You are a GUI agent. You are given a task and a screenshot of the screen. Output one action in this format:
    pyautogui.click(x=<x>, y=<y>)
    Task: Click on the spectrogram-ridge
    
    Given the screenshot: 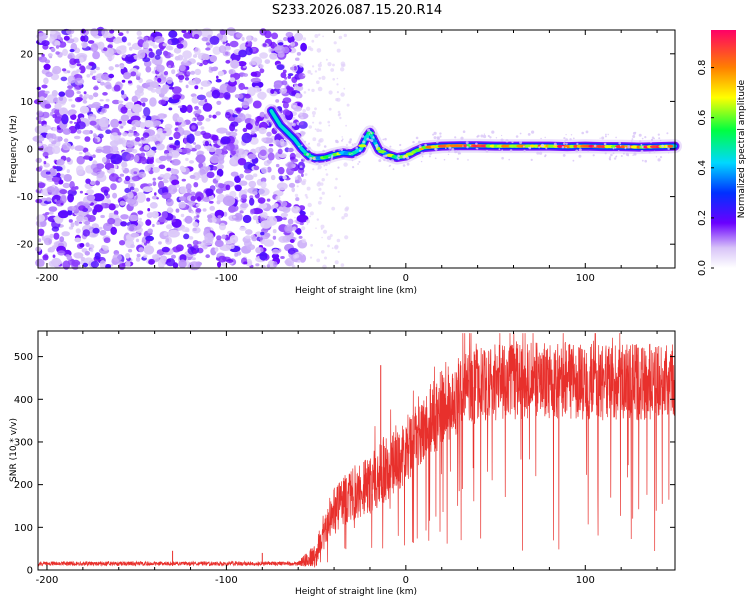 What is the action you would take?
    pyautogui.click(x=473, y=137)
    